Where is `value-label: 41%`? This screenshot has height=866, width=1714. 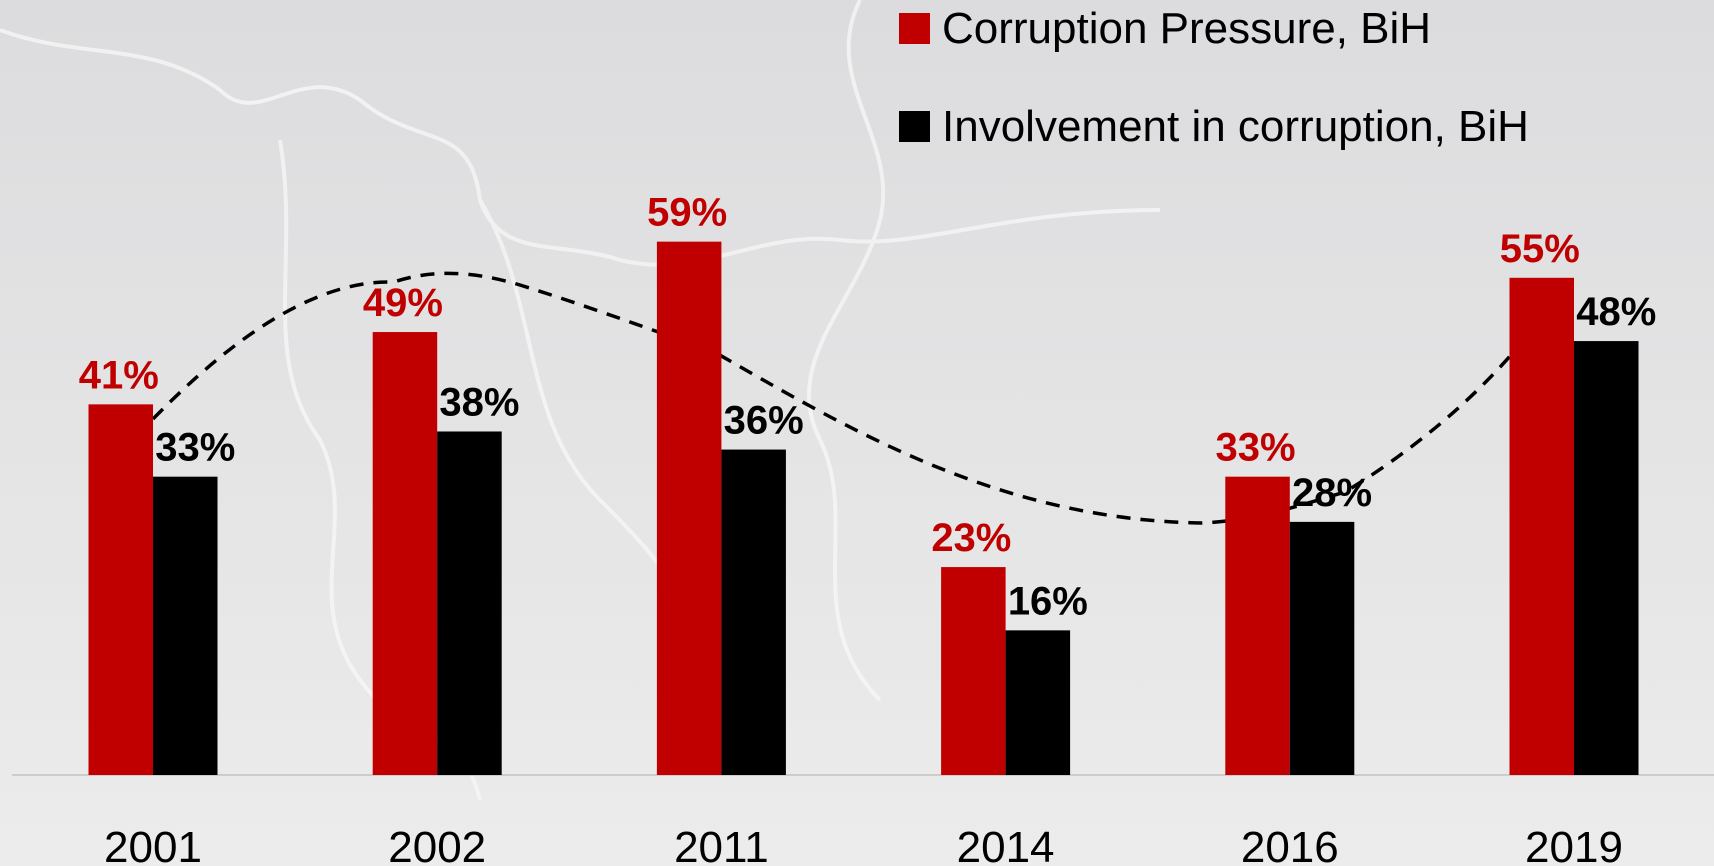 value-label: 41% is located at coordinates (119, 375).